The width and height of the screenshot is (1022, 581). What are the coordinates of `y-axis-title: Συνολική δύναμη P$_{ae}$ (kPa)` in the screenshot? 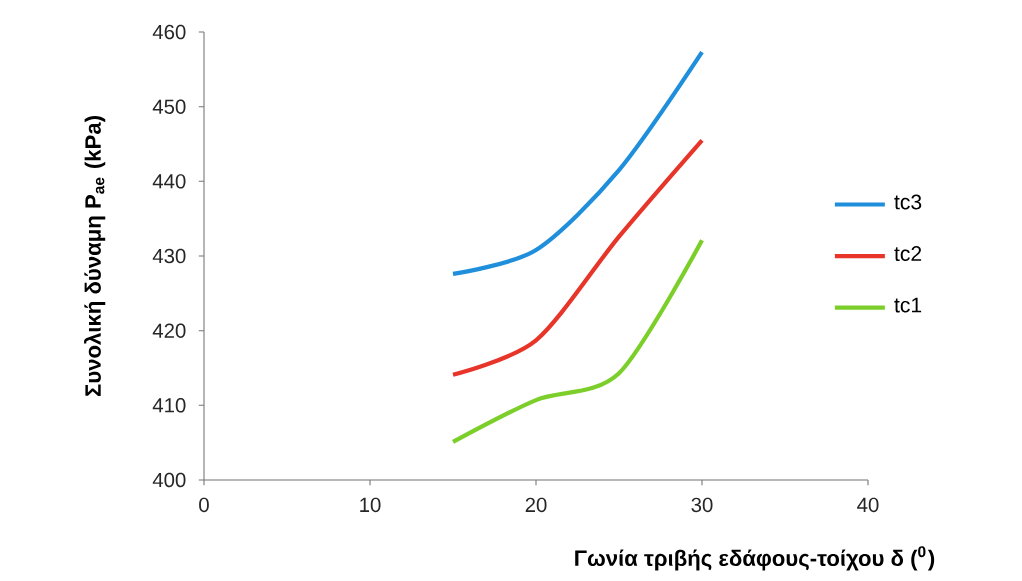 It's located at (95, 256).